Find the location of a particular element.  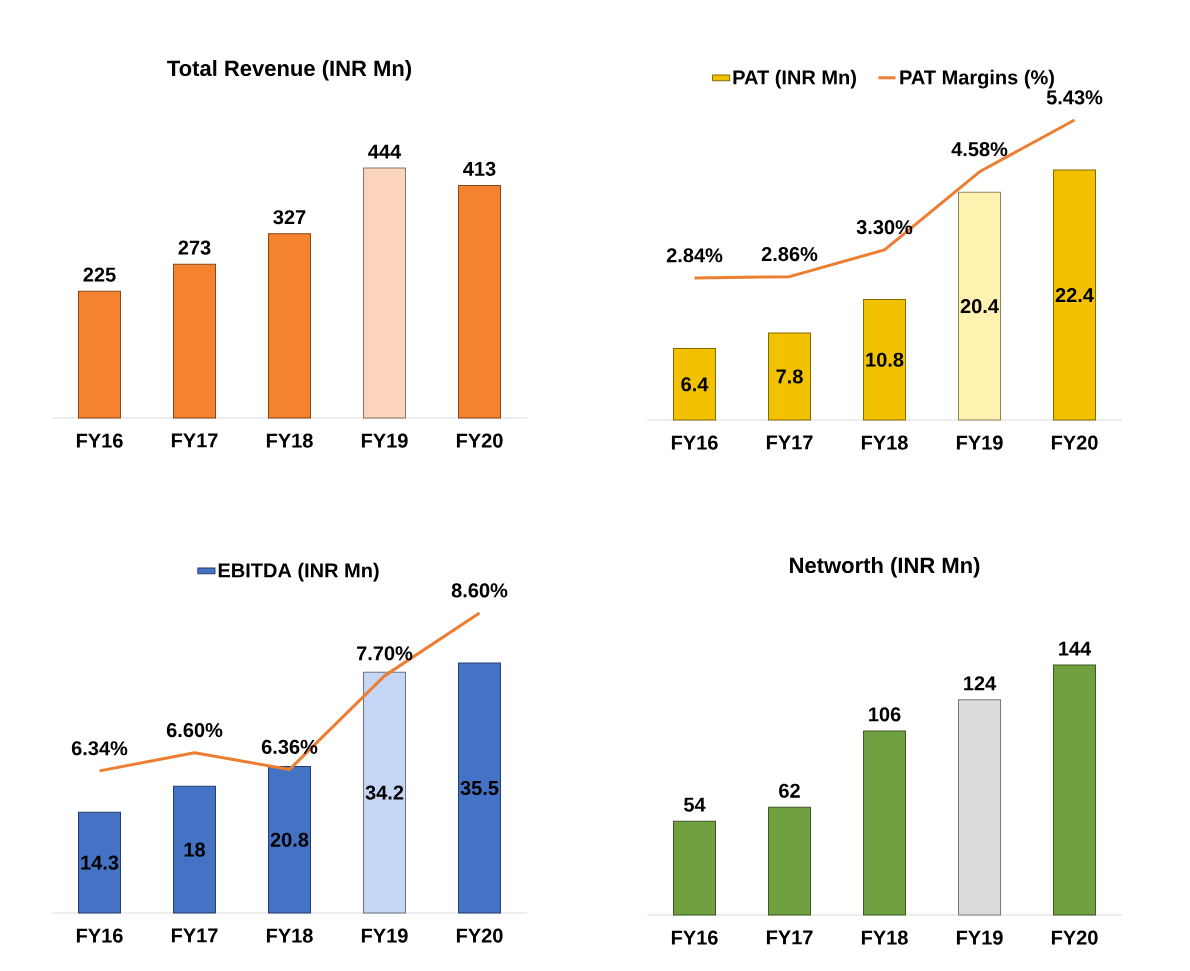

data-label: 22.4 is located at coordinates (1074, 295).